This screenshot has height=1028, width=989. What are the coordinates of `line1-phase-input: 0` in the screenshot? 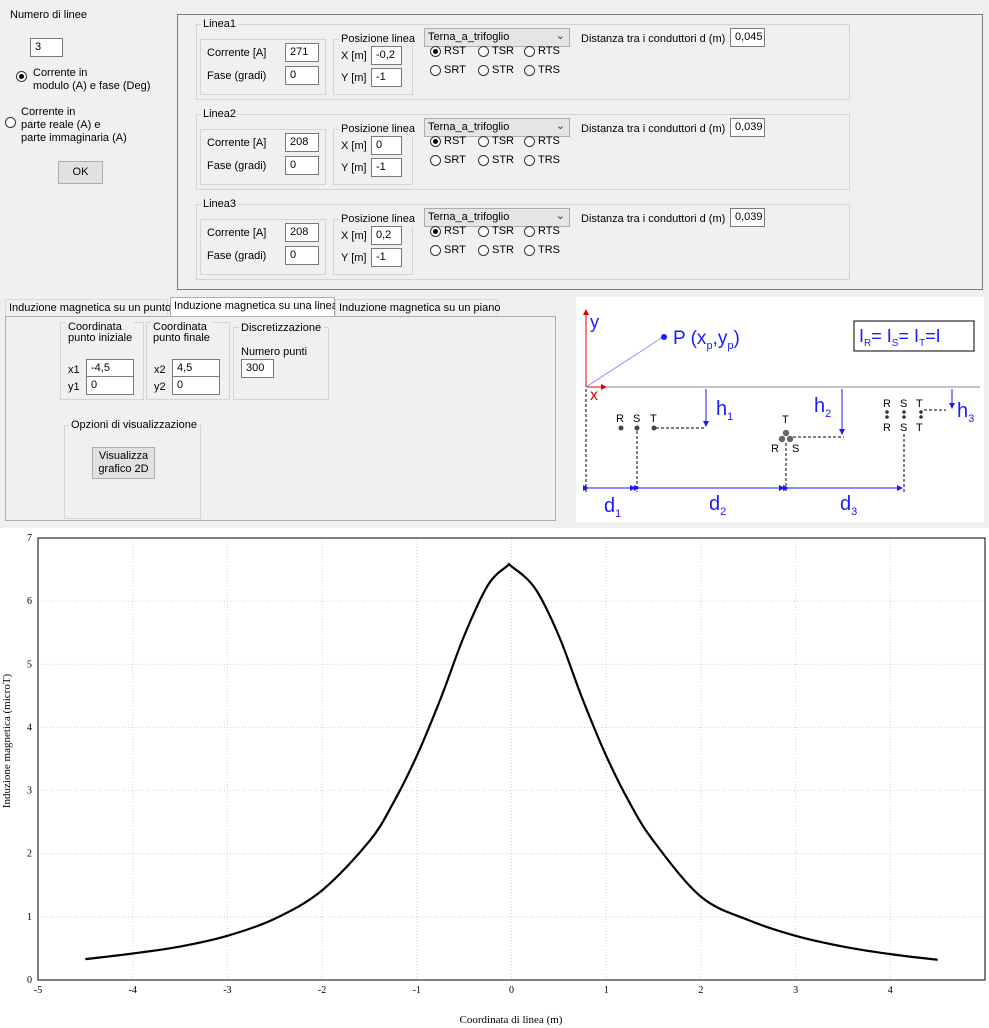 It's located at (302, 75).